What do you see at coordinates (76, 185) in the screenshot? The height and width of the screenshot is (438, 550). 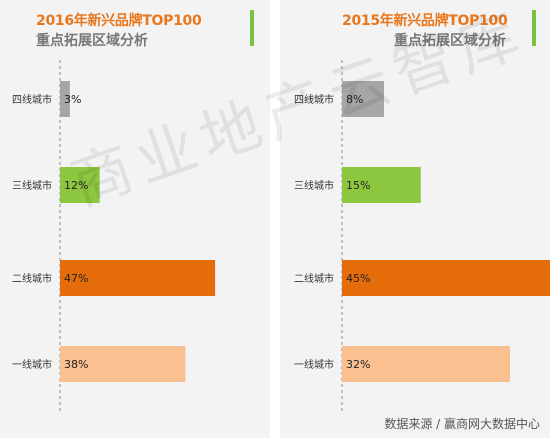 I see `value-label: 12%` at bounding box center [76, 185].